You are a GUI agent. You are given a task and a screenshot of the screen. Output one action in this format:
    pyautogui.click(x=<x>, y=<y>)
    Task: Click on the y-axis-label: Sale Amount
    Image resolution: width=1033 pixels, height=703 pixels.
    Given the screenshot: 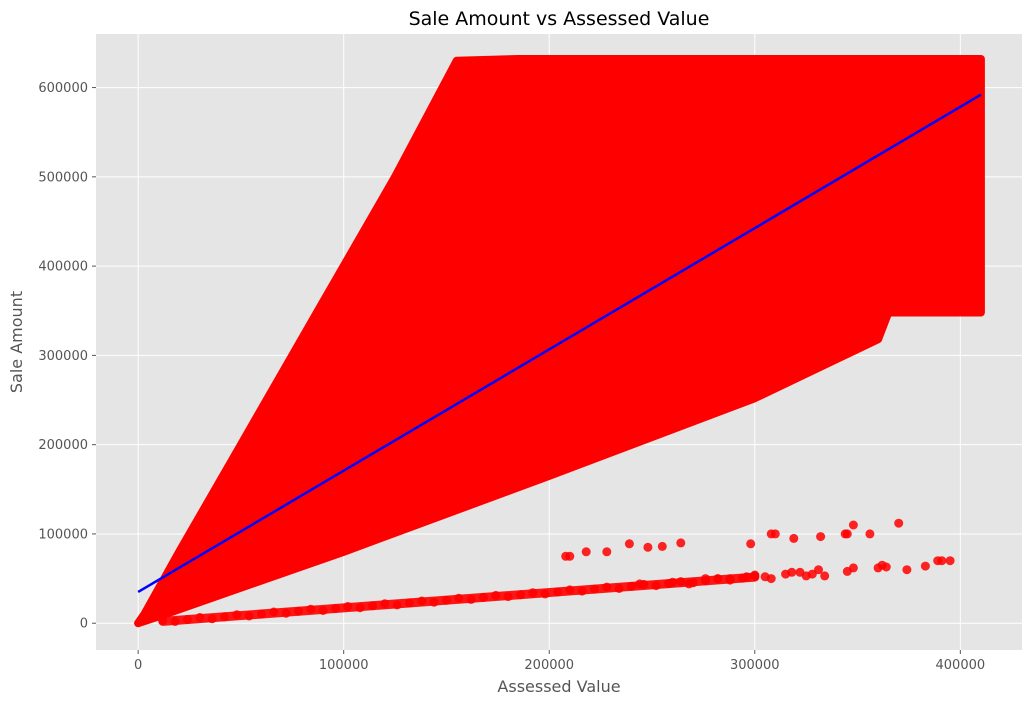 What is the action you would take?
    pyautogui.click(x=16, y=342)
    